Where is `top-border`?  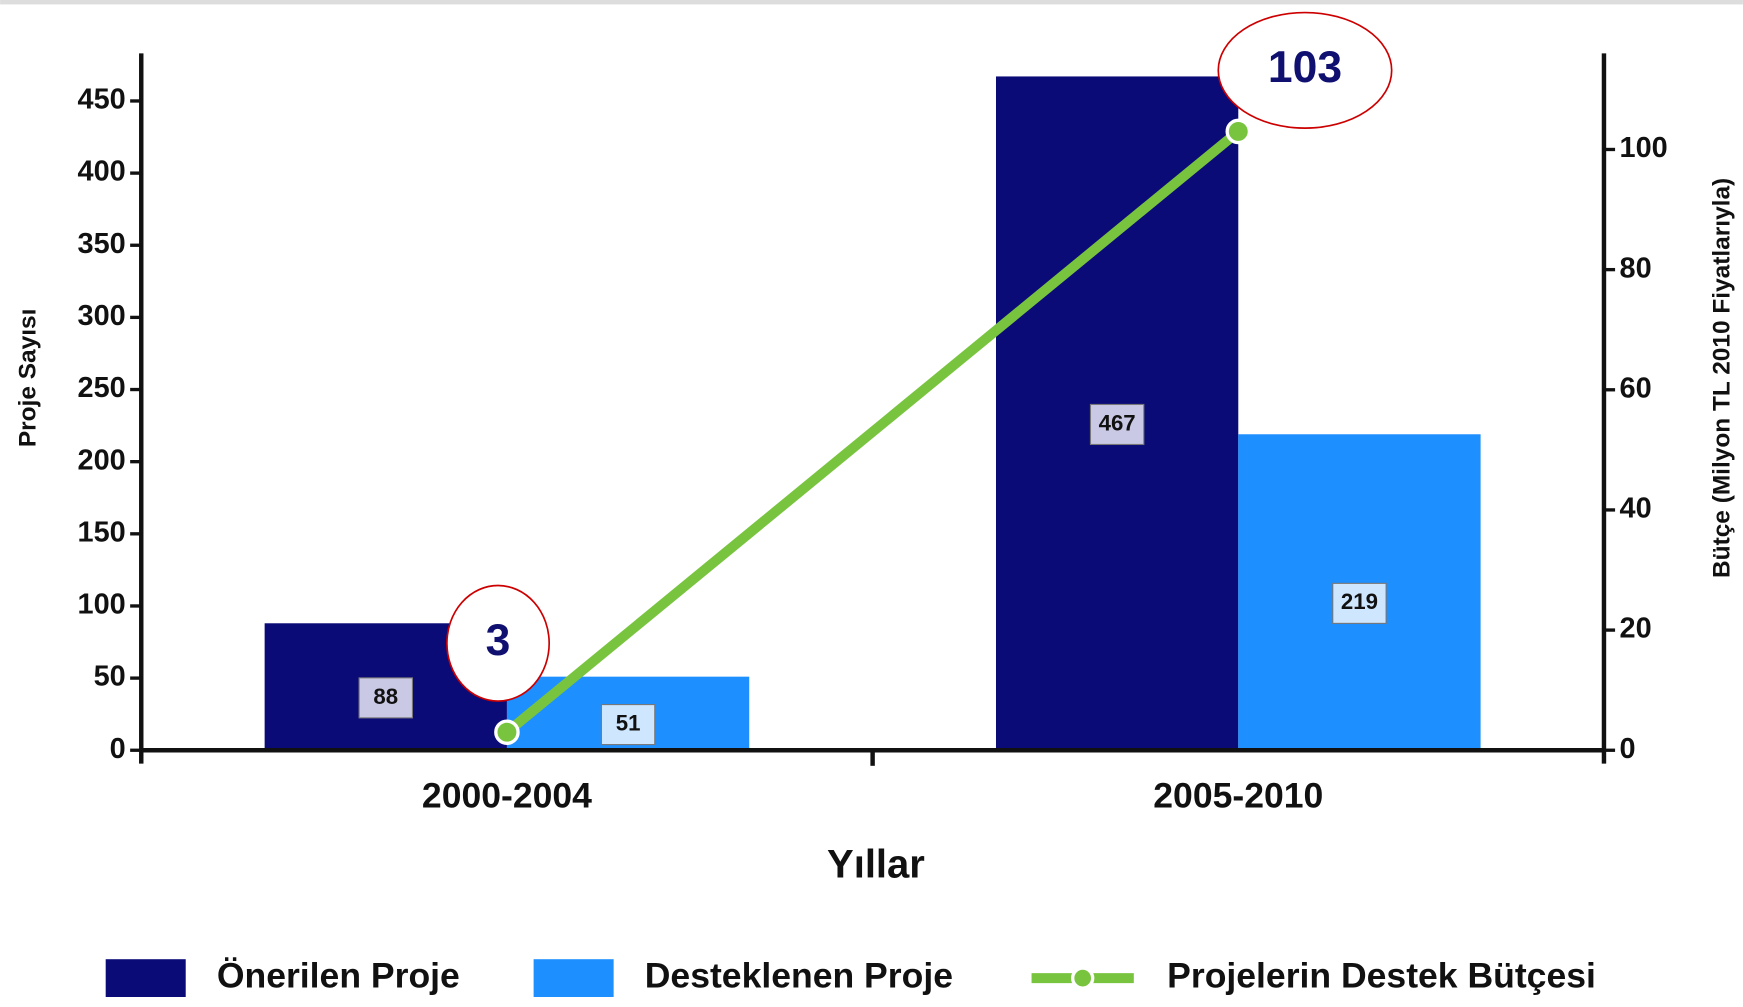
top-border is located at coordinates (871, 2).